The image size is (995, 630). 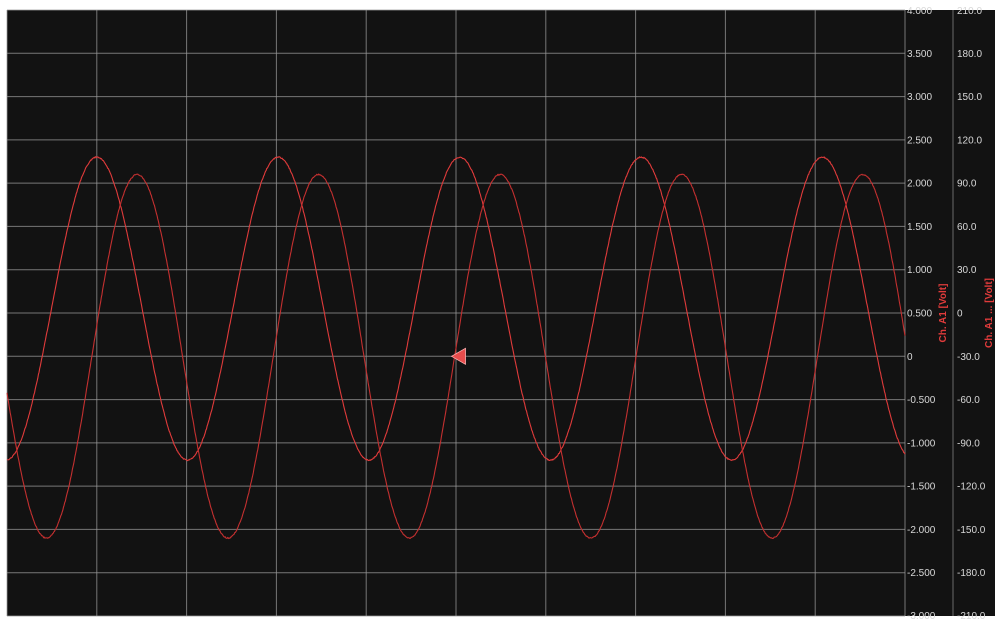 What do you see at coordinates (921, 443) in the screenshot?
I see `left-axis-tick-label: -1.000` at bounding box center [921, 443].